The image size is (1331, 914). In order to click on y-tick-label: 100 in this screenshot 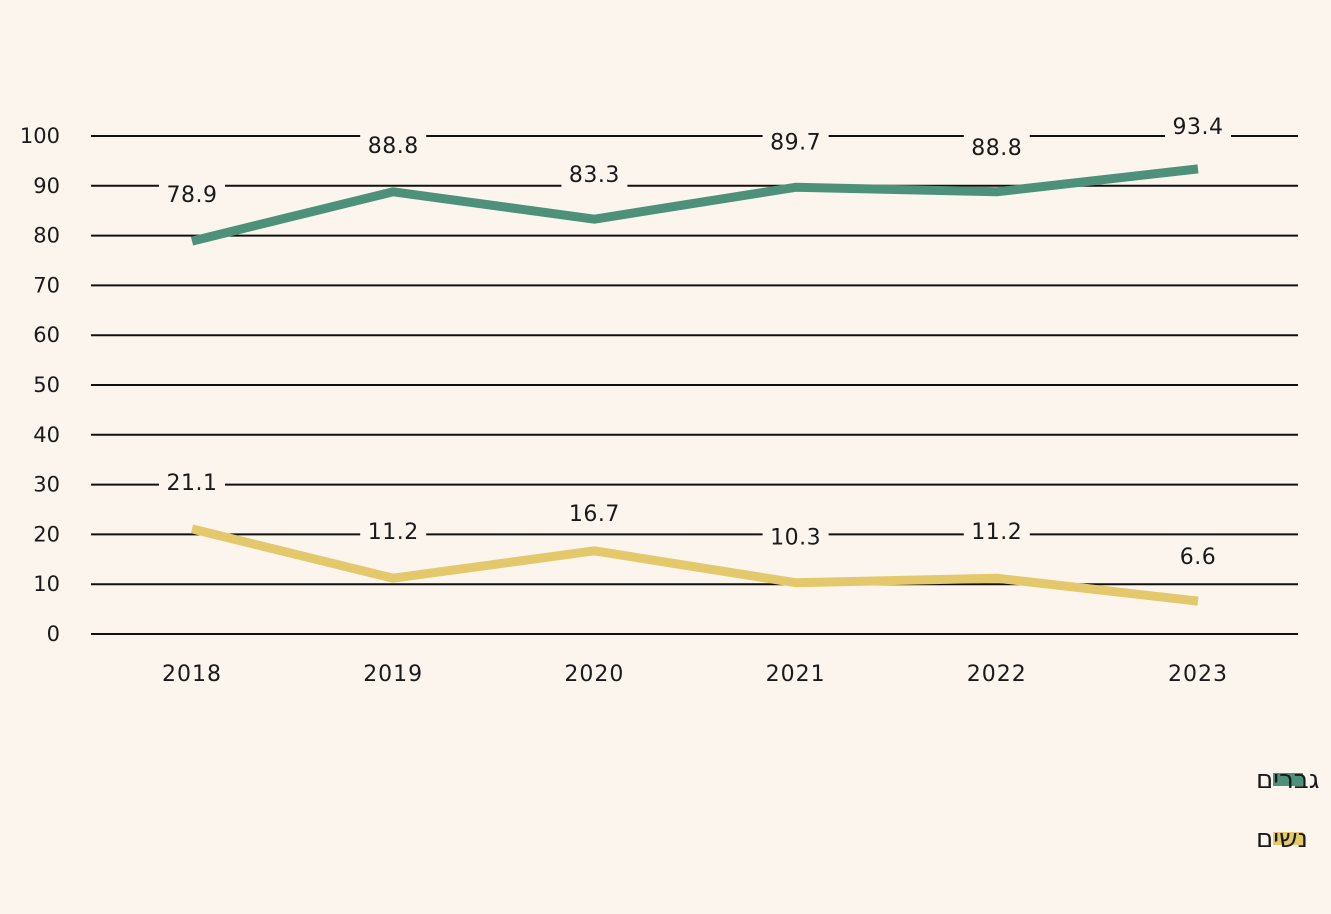, I will do `click(40, 136)`.